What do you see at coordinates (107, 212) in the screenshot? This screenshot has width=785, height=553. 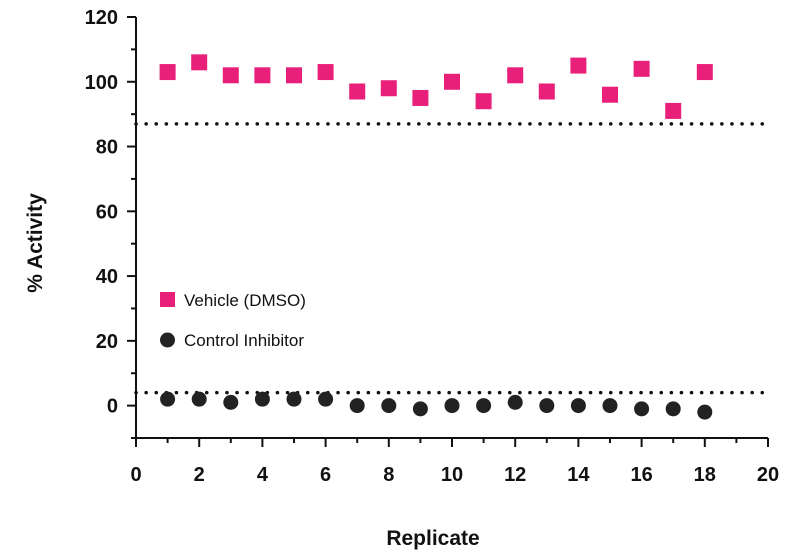 I see `y-tick-label: 60` at bounding box center [107, 212].